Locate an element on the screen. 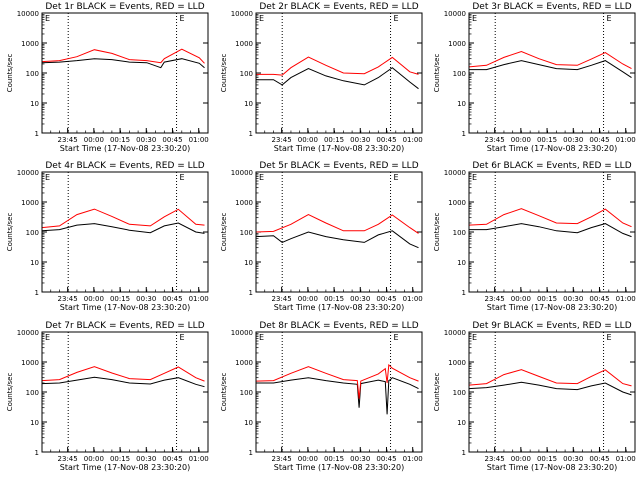  panel-title: Det 1r BLACK = Events, RED = LLD is located at coordinates (124, 7).